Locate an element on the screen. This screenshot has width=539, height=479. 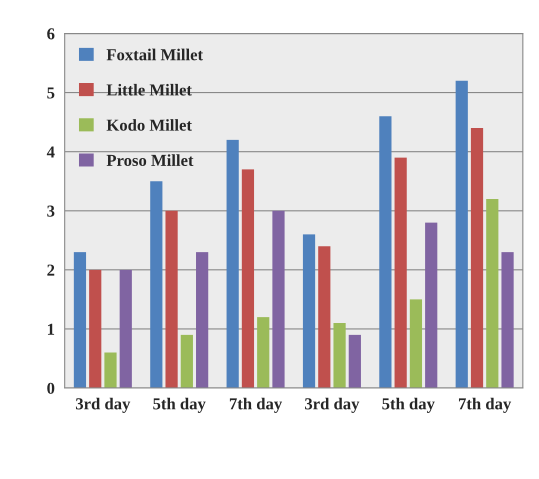
y-tick-label: 6 is located at coordinates (50, 34).